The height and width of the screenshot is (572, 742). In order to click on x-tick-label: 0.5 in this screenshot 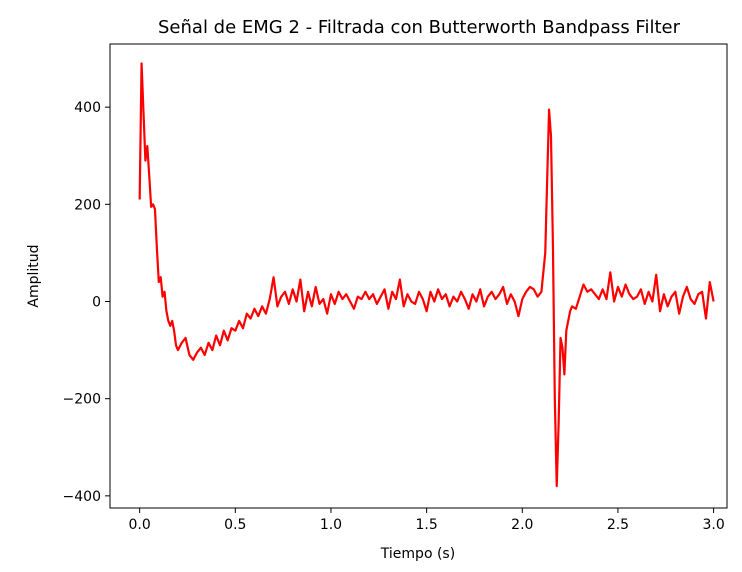, I will do `click(235, 525)`.